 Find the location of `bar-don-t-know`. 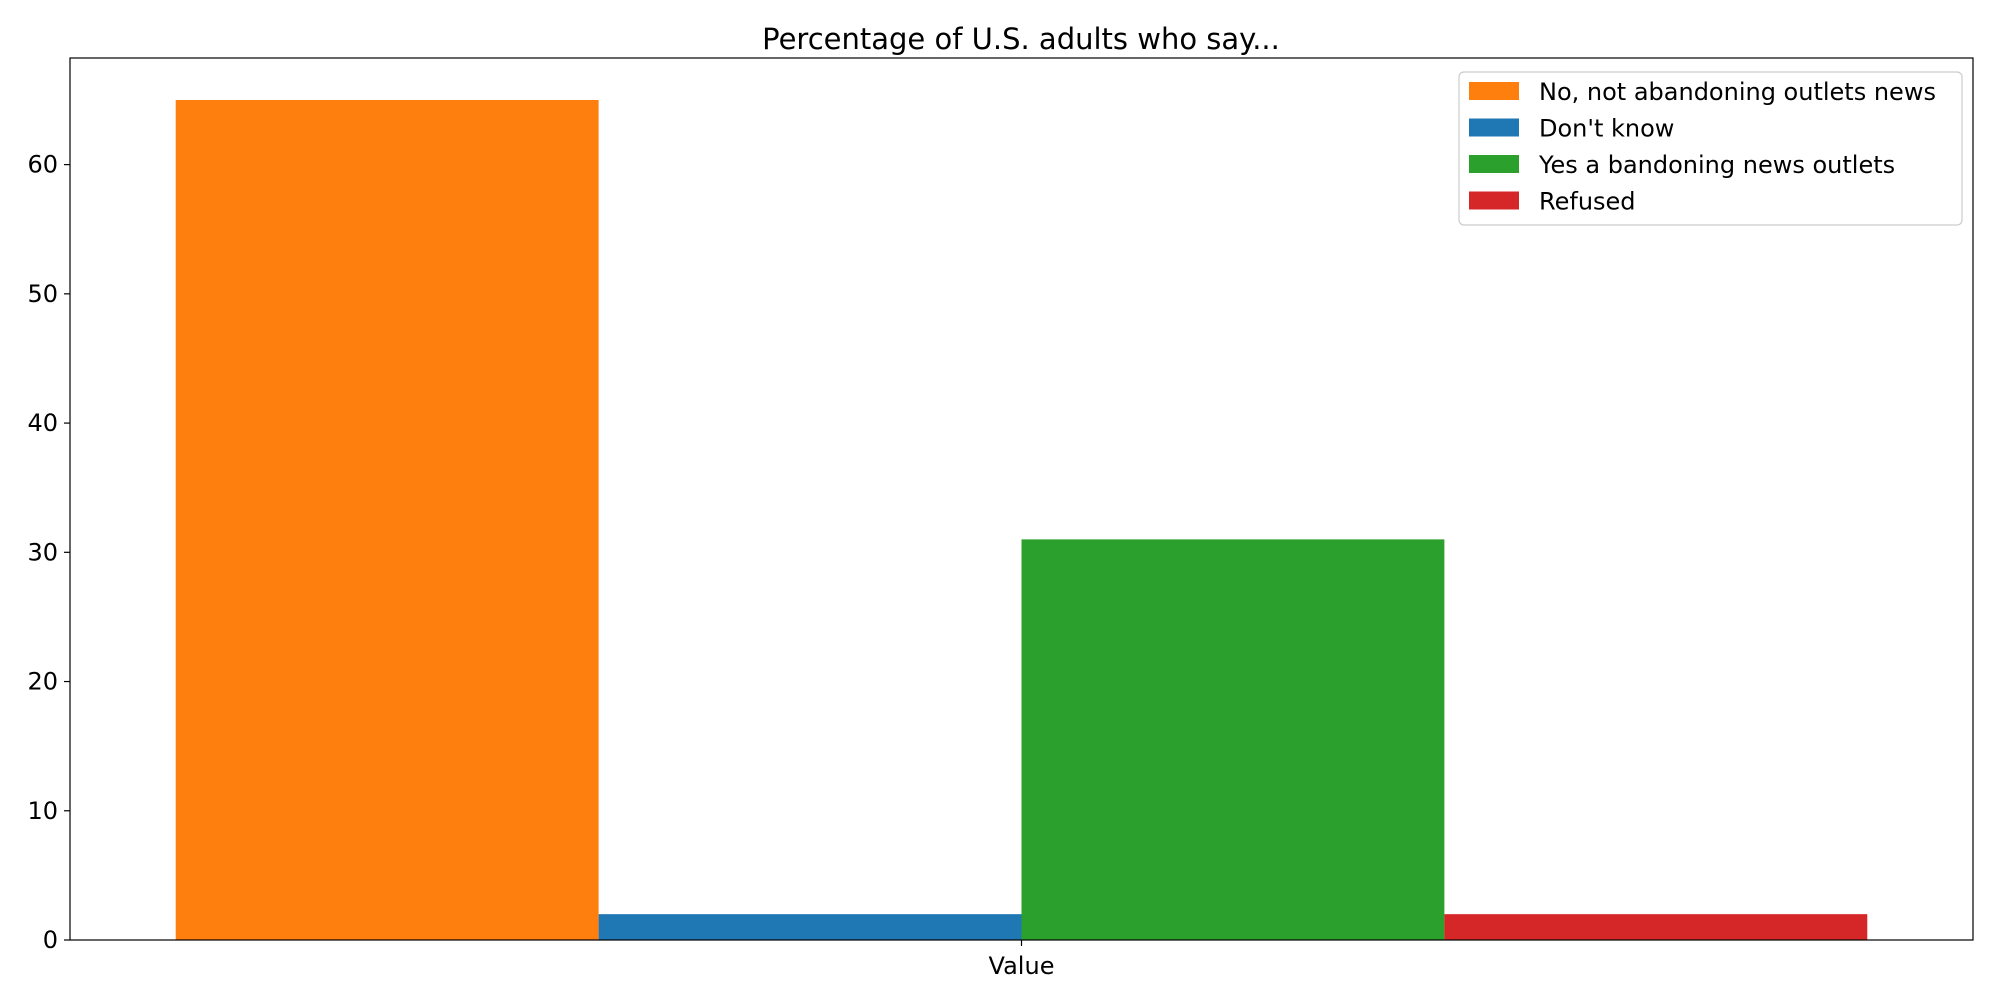

bar-don-t-know is located at coordinates (810, 927).